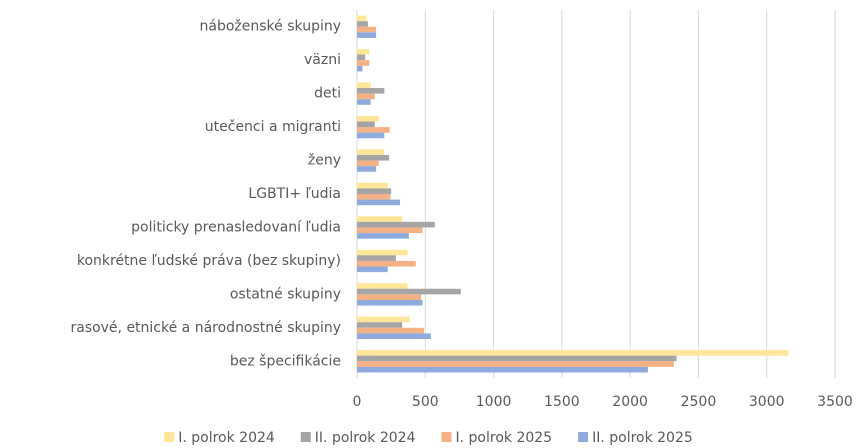 The width and height of the screenshot is (857, 448). Describe the element at coordinates (209, 261) in the screenshot. I see `y-tick-label: konkrétne ľudské práva (bez skupiny)` at that location.